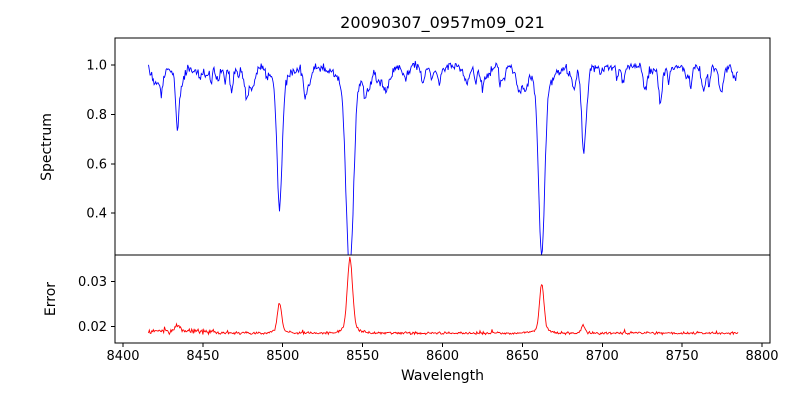  What do you see at coordinates (602, 356) in the screenshot?
I see `x-tick-label: 8700` at bounding box center [602, 356].